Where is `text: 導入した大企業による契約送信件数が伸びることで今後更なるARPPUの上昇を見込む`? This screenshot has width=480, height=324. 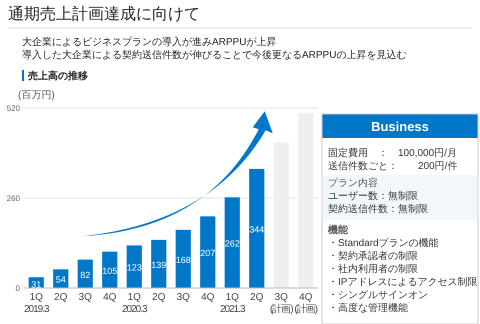 text: 導入した大企業による契約送信件数が伸びることで今後更なるARPPUの上昇を見込む is located at coordinates (214, 55).